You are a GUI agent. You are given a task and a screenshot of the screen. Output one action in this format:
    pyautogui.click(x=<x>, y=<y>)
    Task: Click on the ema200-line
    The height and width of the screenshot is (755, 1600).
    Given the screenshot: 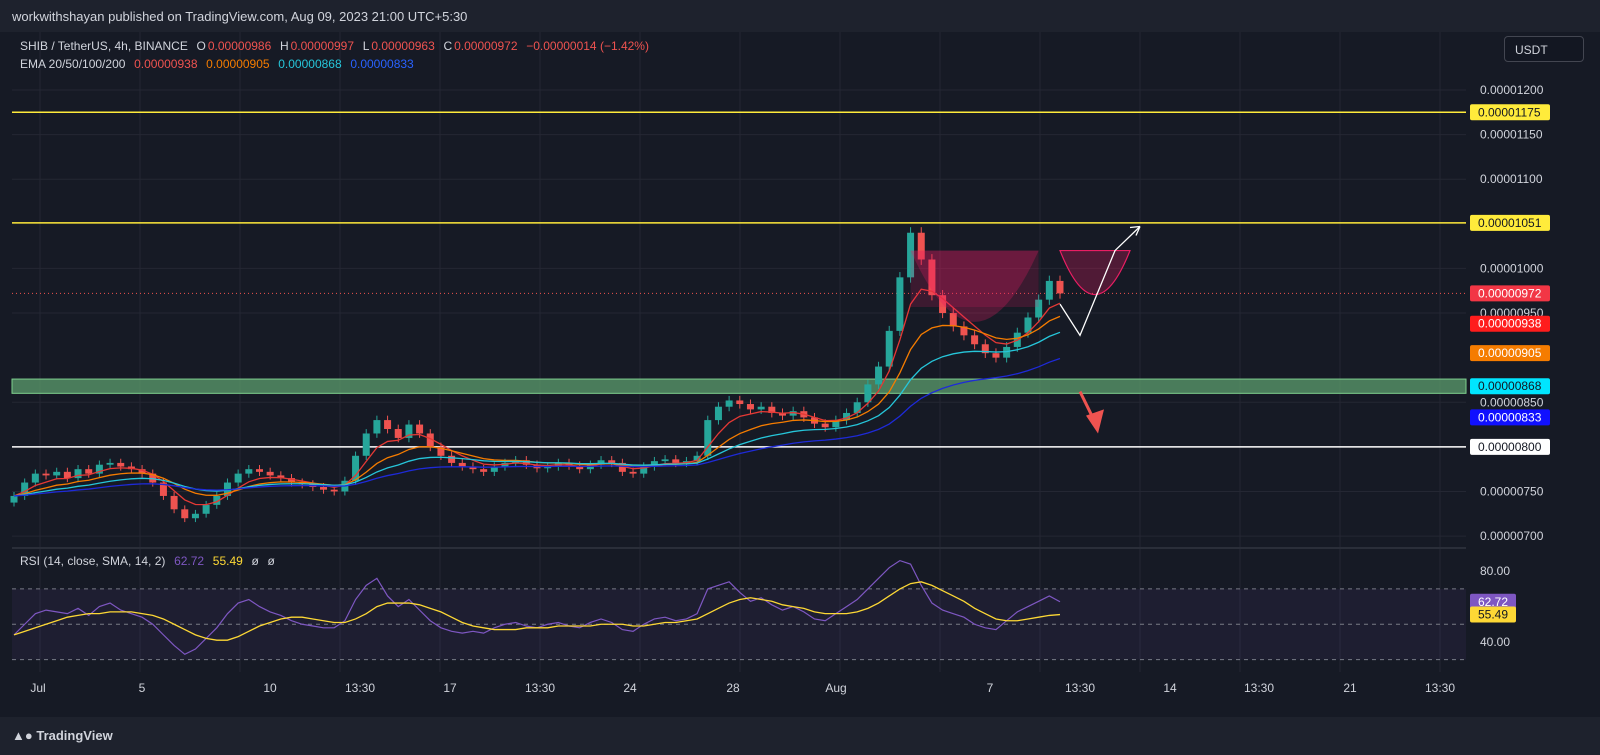 What is the action you would take?
    pyautogui.click(x=537, y=427)
    